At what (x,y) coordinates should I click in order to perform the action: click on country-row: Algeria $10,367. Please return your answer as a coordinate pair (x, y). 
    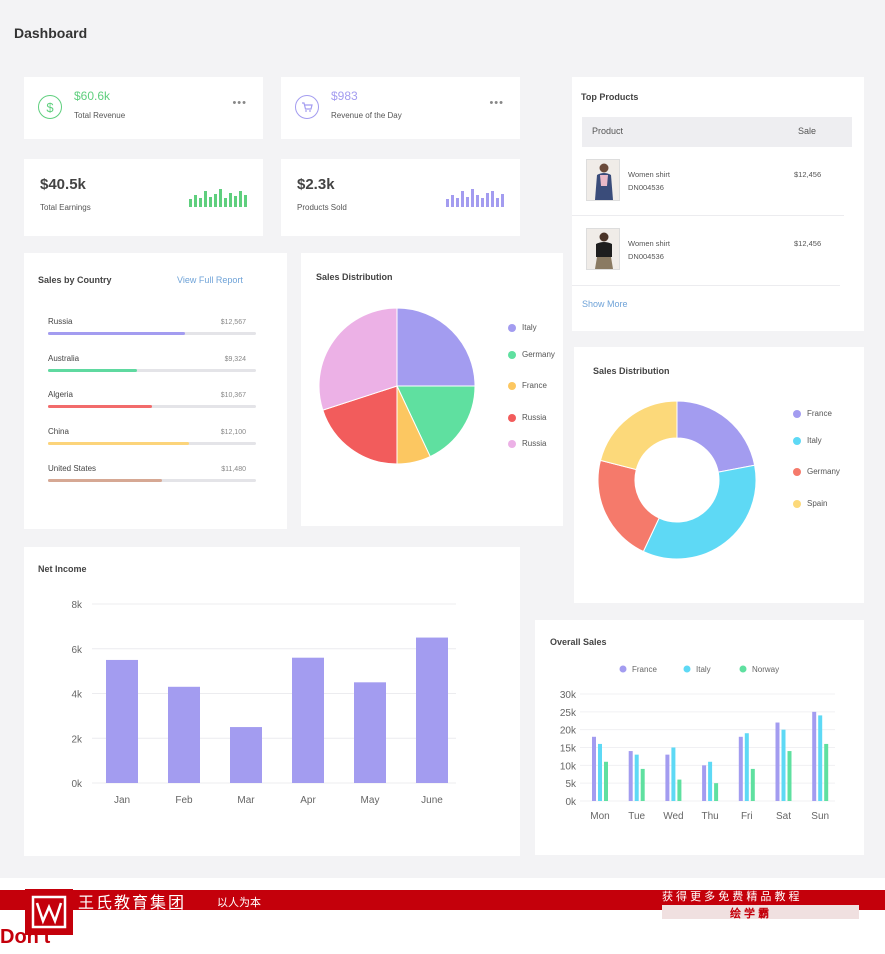
    Looking at the image, I should click on (152, 405).